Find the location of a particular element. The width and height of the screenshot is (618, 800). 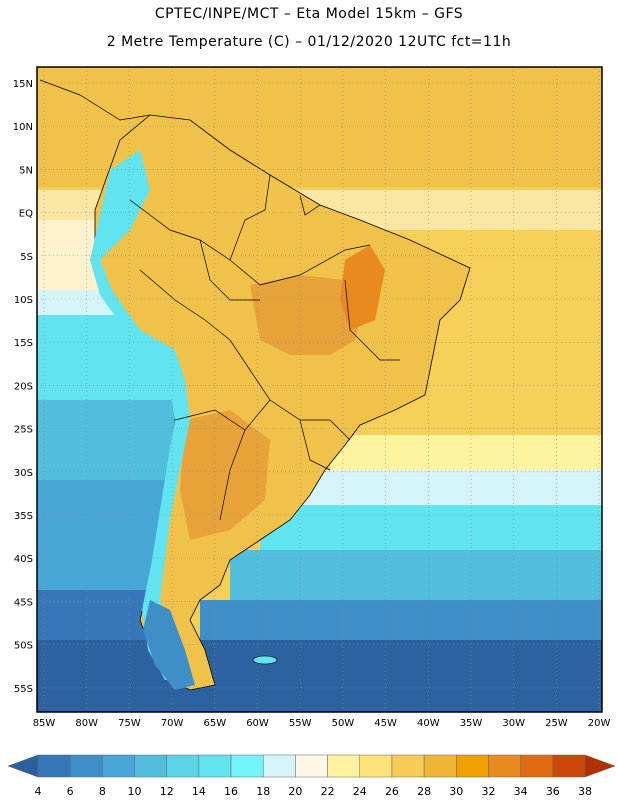

colorbar-label: 10 is located at coordinates (135, 791).